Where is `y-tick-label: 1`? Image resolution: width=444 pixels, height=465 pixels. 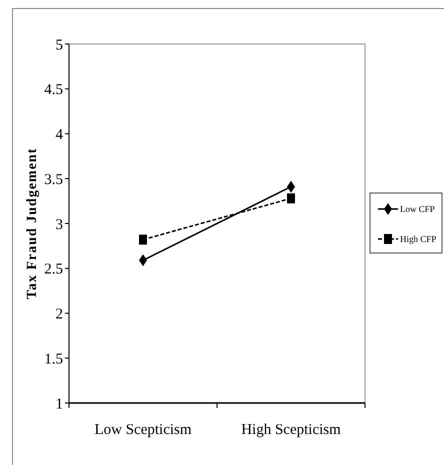
y-tick-label: 1 is located at coordinates (59, 404).